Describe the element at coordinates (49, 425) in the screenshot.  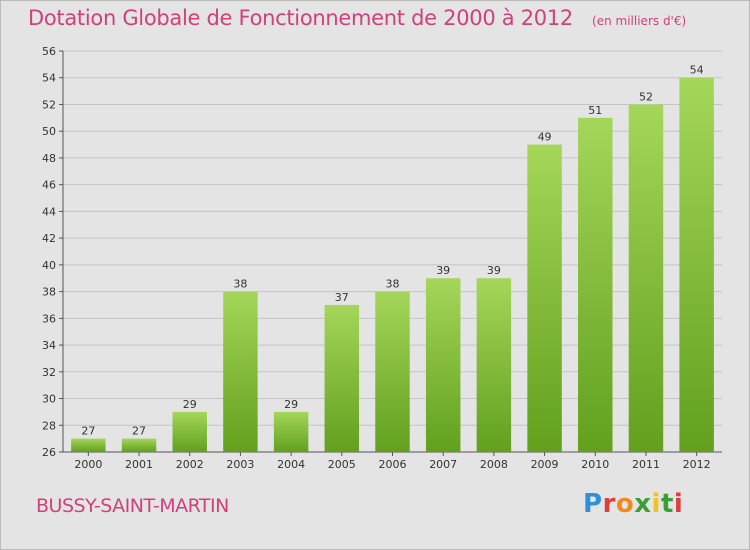
I see `y-tick-label: 28` at that location.